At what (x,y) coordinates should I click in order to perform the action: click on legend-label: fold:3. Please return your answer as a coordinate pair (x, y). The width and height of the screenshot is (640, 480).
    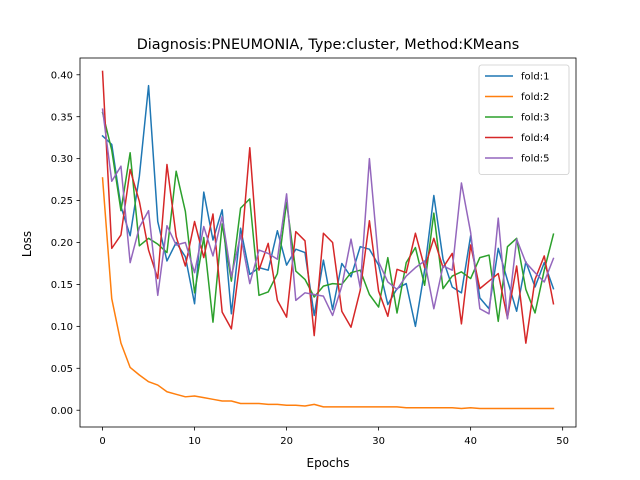
    Looking at the image, I should click on (535, 118).